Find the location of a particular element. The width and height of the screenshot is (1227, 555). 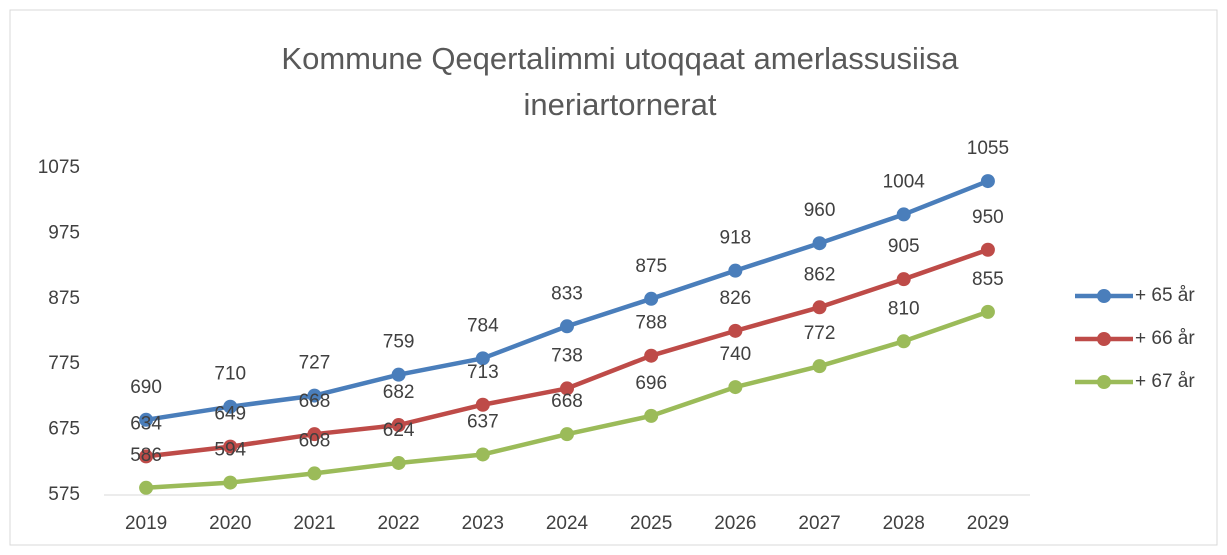

data-label: 855 is located at coordinates (988, 279).